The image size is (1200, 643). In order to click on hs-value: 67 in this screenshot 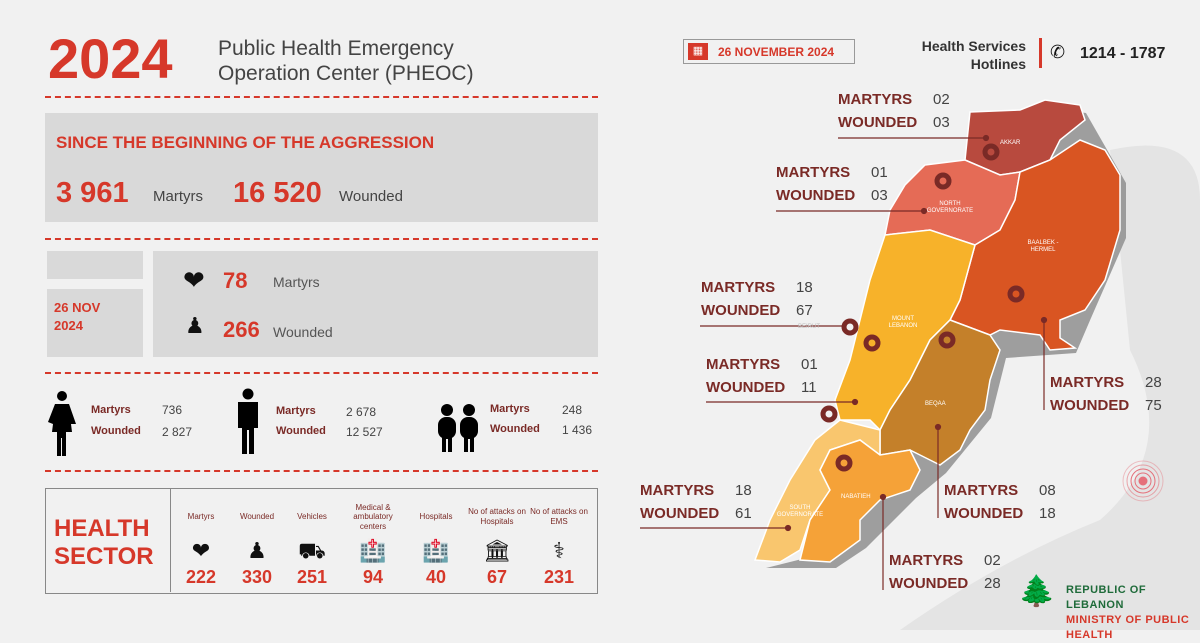, I will do `click(497, 577)`.